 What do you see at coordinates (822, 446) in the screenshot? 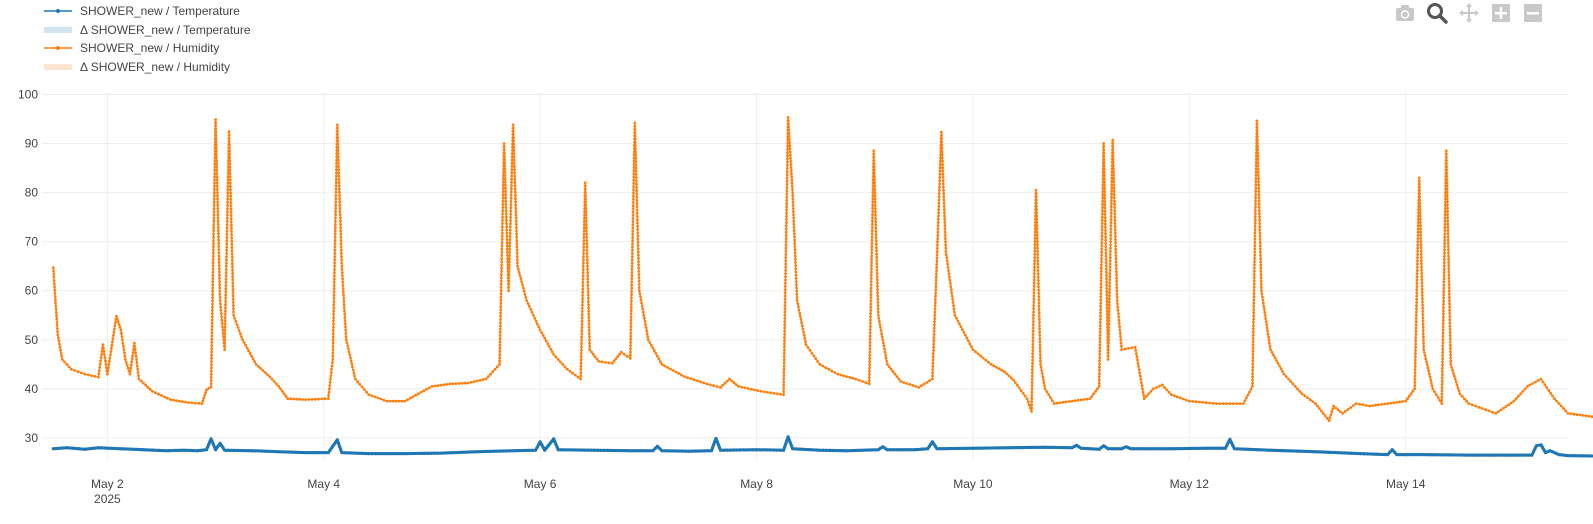
I see `series-markers` at bounding box center [822, 446].